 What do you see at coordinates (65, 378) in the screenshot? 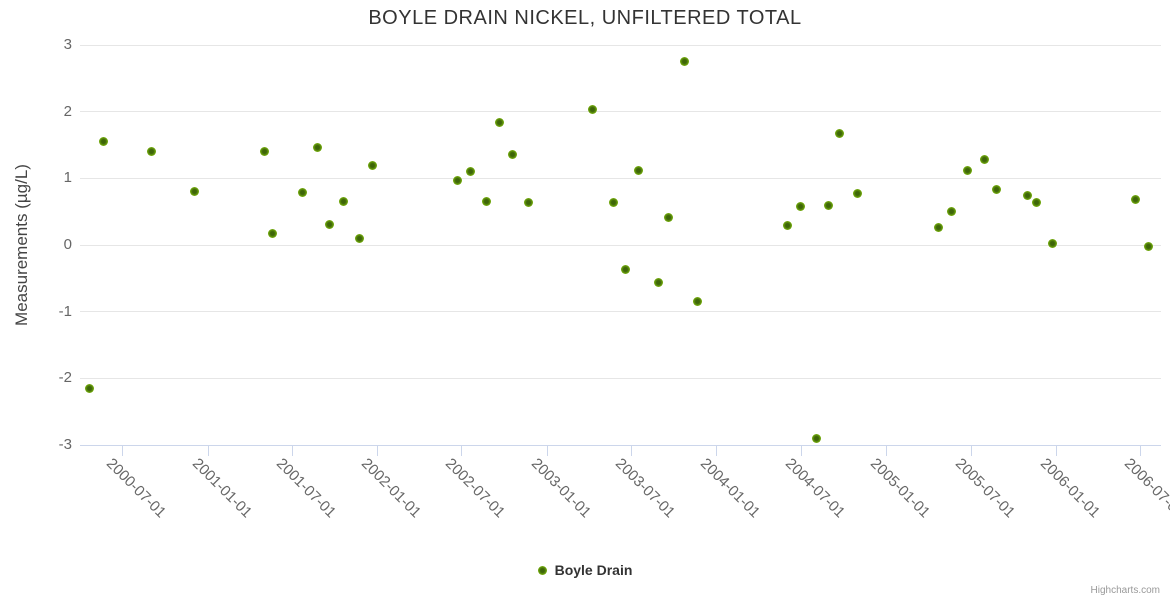
I see `y-tick-label: -2` at bounding box center [65, 378].